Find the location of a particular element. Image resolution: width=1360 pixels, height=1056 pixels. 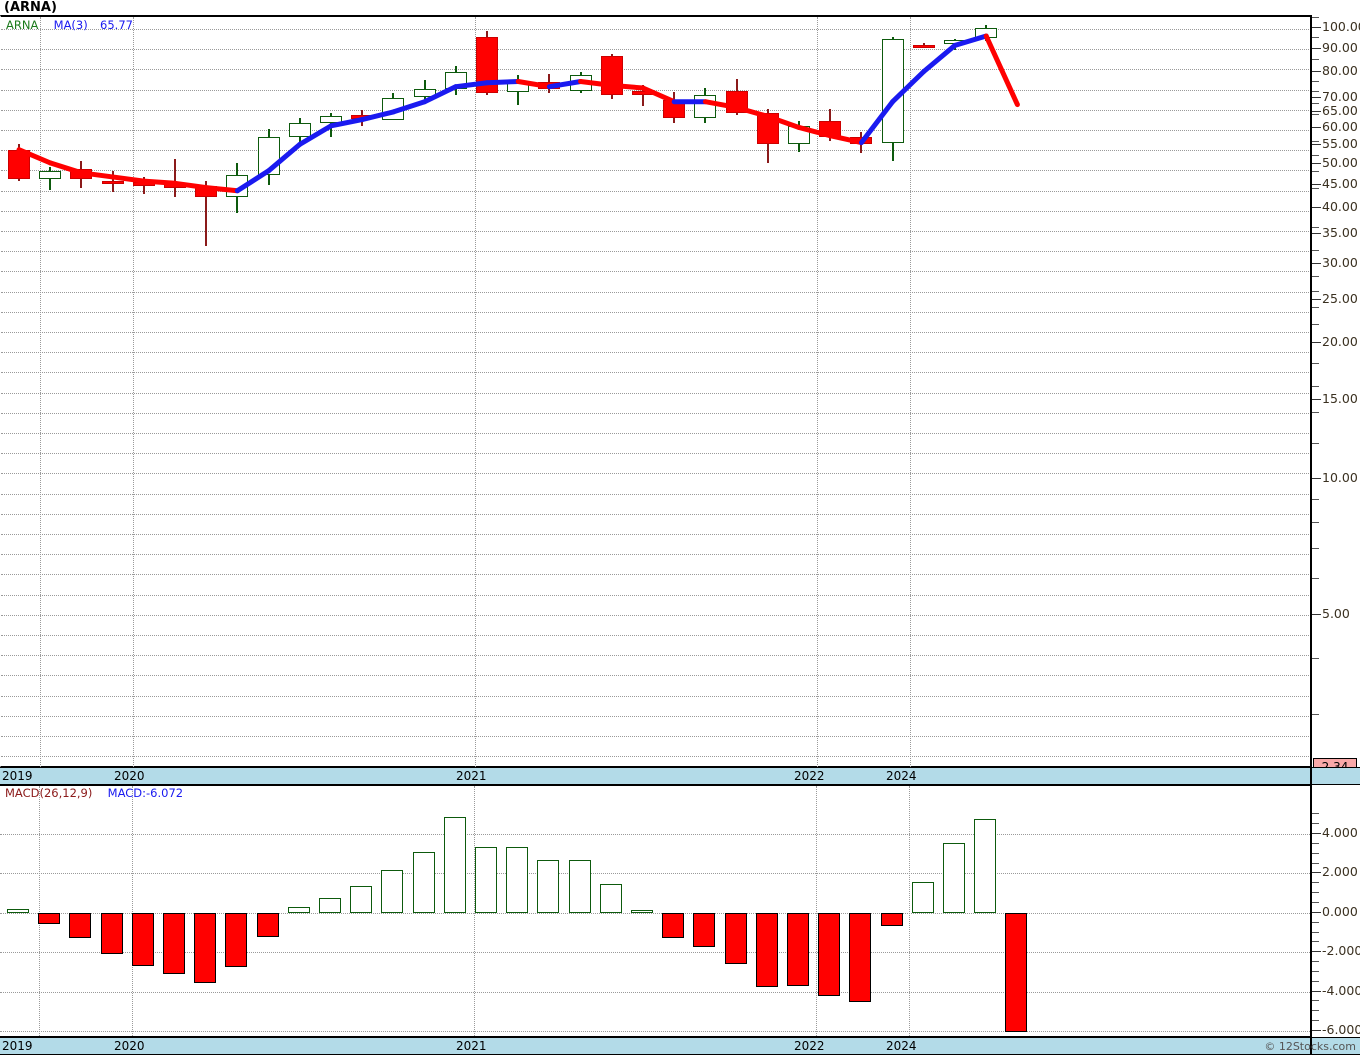

page-title: (ARNA) is located at coordinates (30, 7).